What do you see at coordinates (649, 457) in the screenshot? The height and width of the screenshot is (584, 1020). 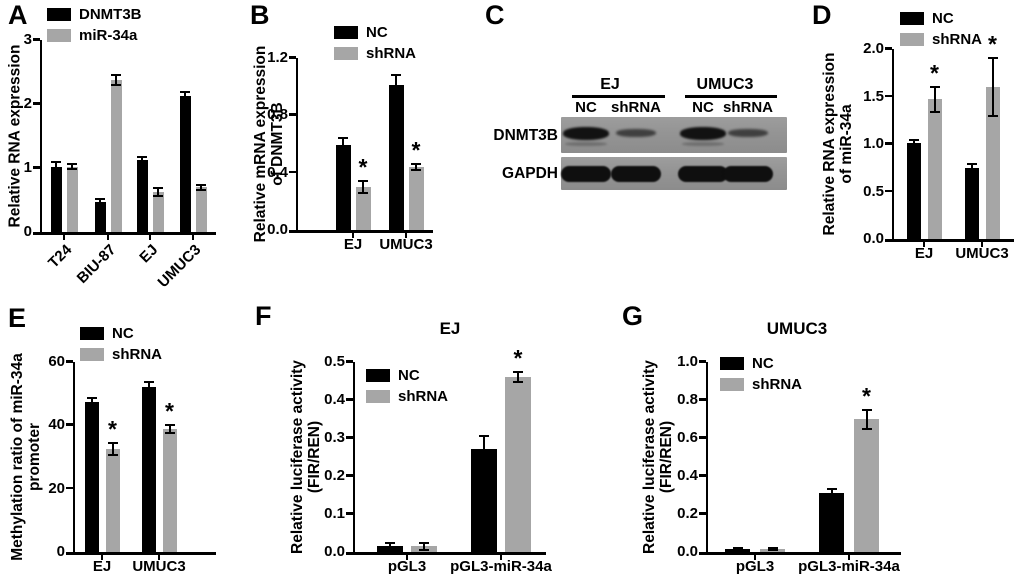 I see `y-axis-label-line: Relative luciferase activity` at bounding box center [649, 457].